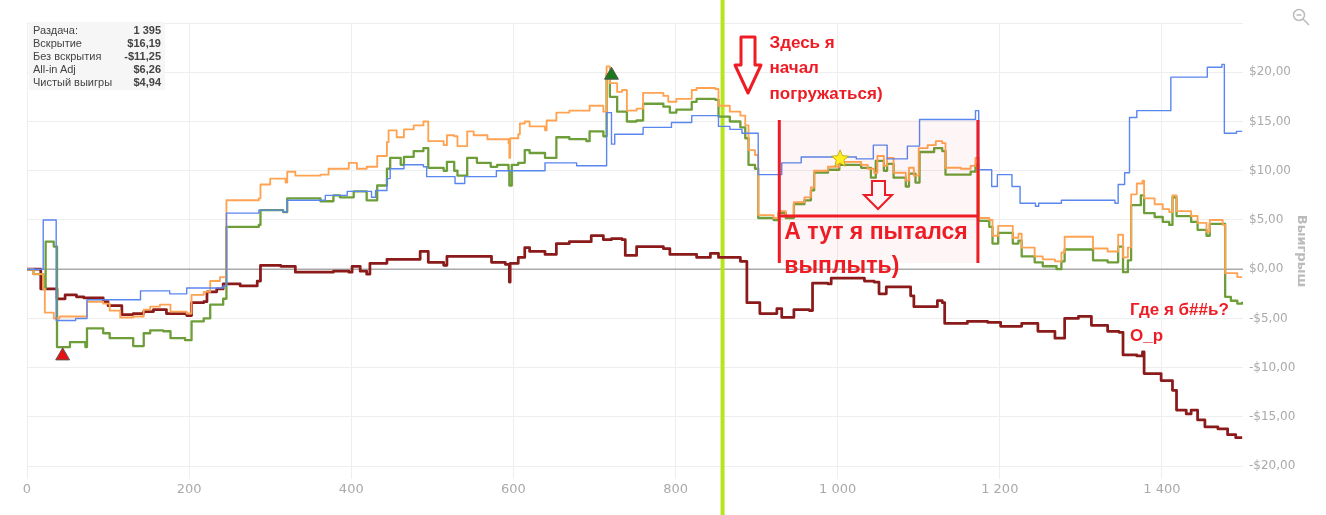  I want to click on x-tick-label: 1 200, so click(1000, 489).